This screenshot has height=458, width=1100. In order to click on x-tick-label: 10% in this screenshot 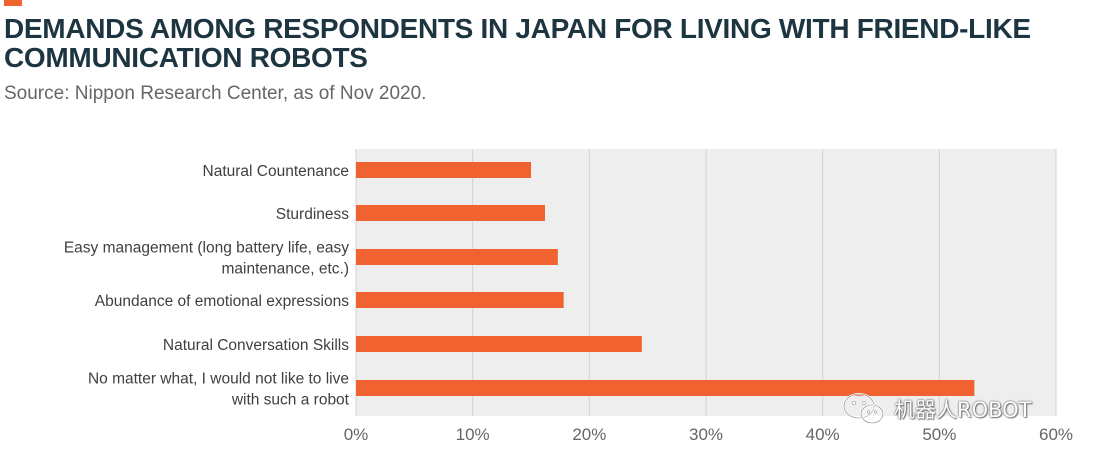, I will do `click(473, 434)`.